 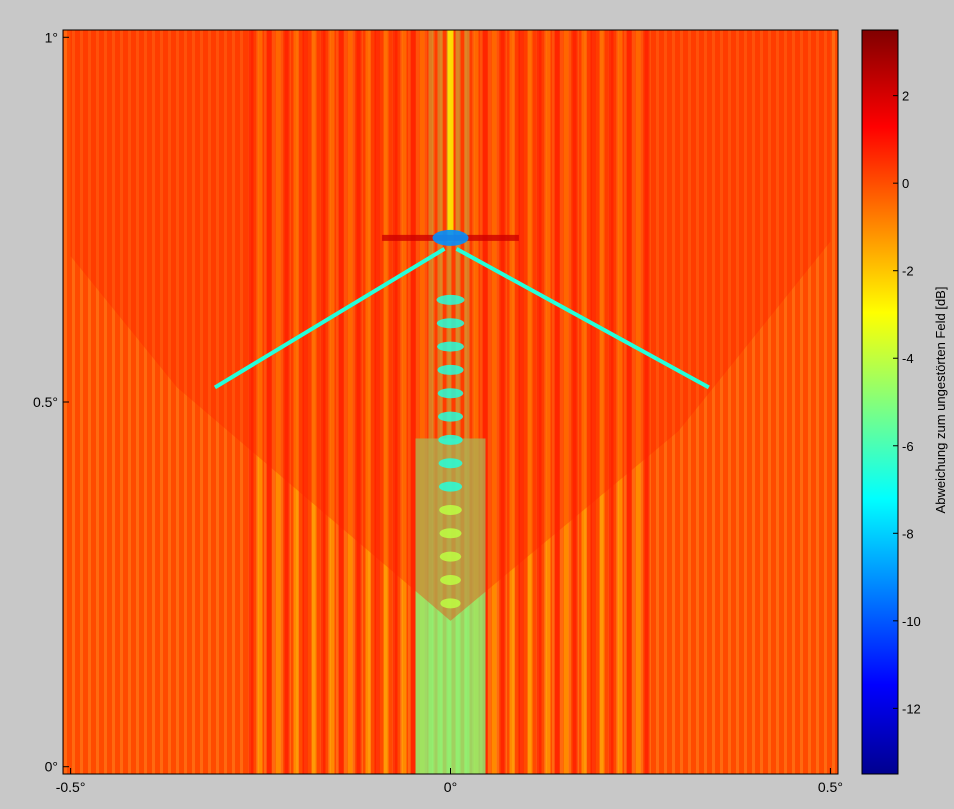 I want to click on colorbar-tick-label: -12, so click(x=911, y=708).